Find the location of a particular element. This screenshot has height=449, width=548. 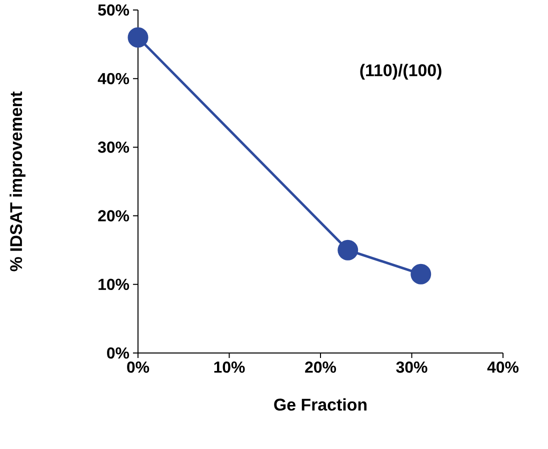

annotation: (110)/(100) is located at coordinates (401, 72).